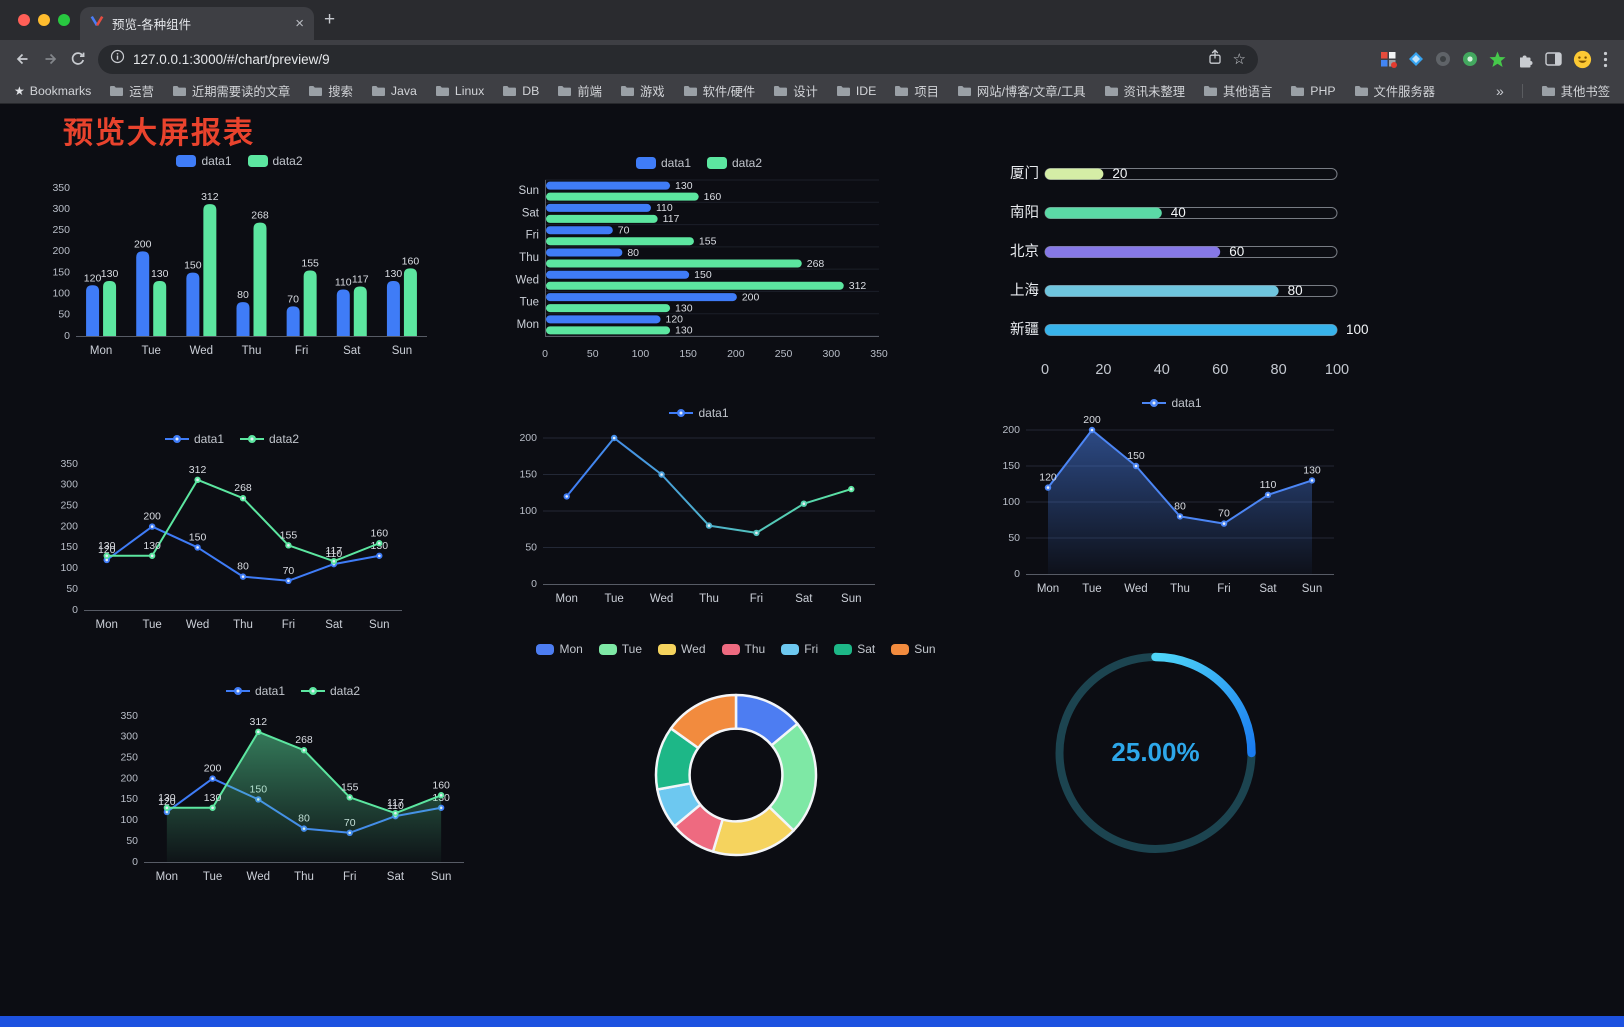 This screenshot has width=1624, height=1027. What do you see at coordinates (1553, 59) in the screenshot?
I see `sidebar-toggle-icon` at bounding box center [1553, 59].